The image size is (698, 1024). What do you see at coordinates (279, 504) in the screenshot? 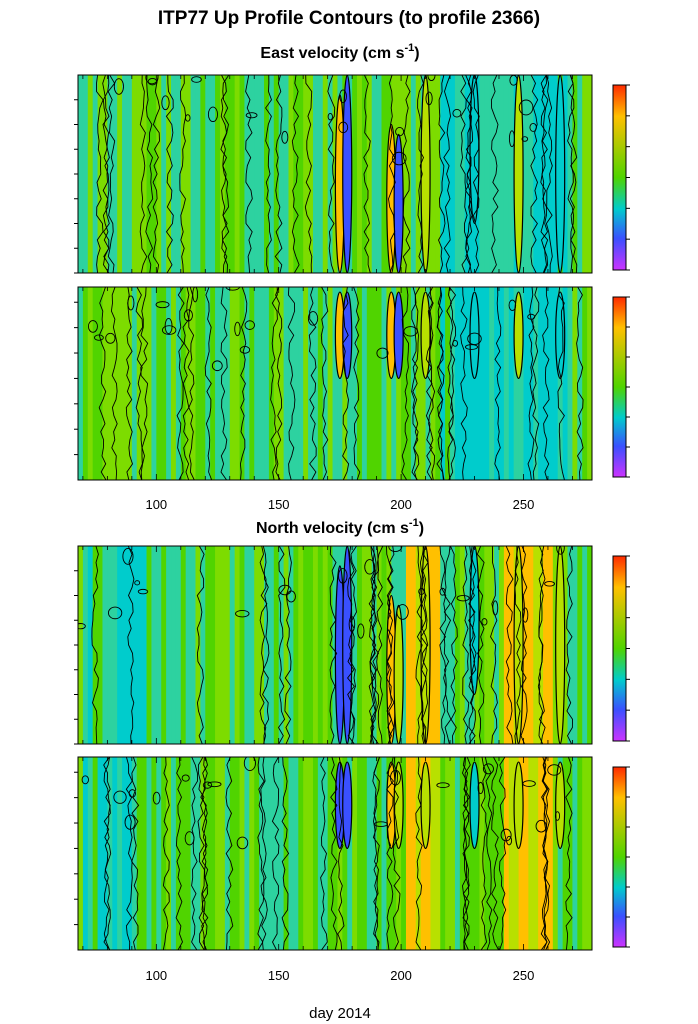
I see `x-tick-label: 150` at bounding box center [279, 504].